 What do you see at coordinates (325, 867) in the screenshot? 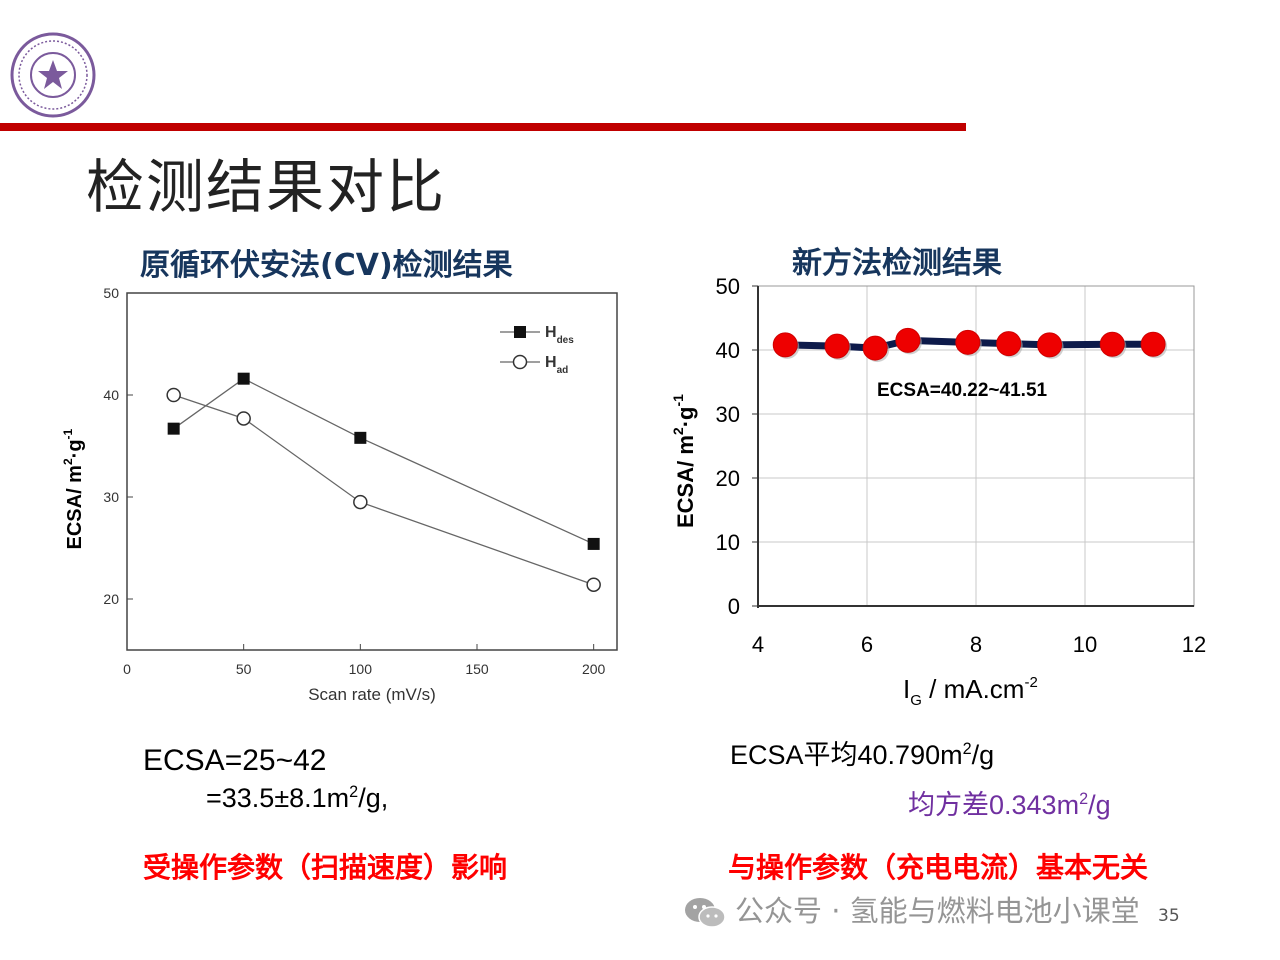
I see `left-conclusion: 受操作参数（扫描速度）影响` at bounding box center [325, 867].